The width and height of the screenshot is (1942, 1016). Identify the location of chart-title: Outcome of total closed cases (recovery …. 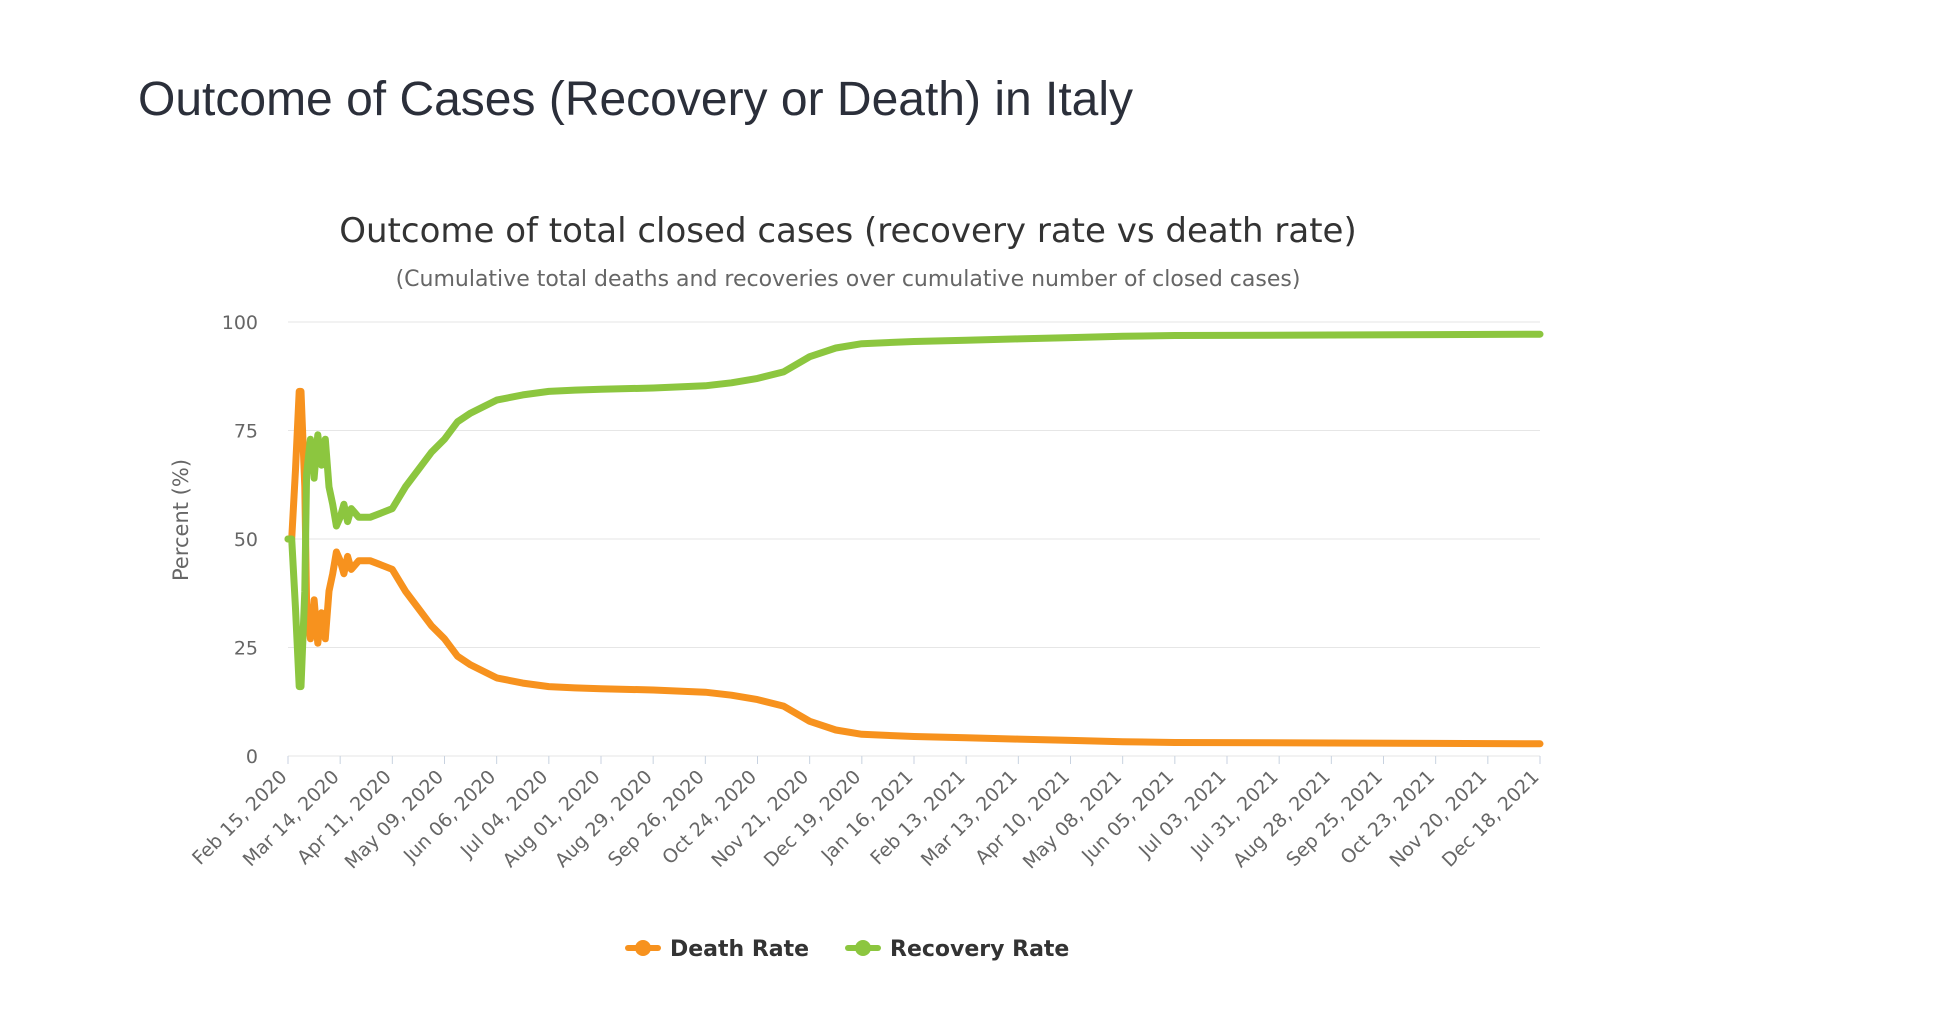
(847, 231).